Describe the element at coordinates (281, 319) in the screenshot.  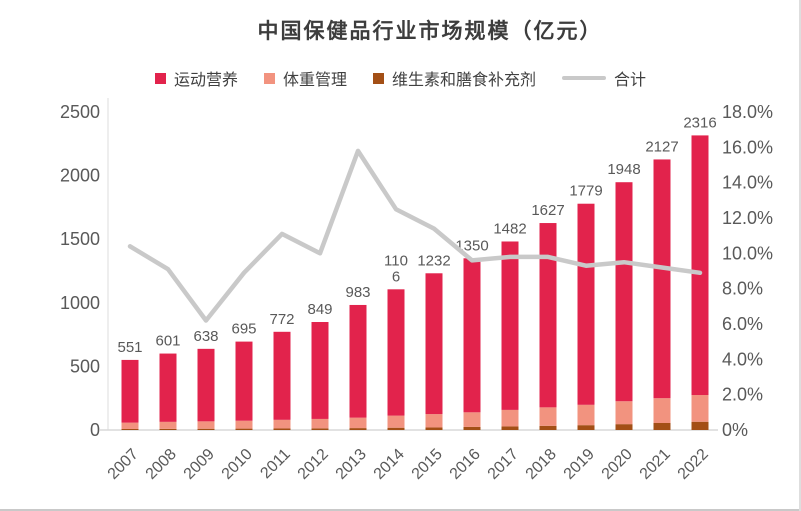
I see `bar-total-label: 772` at that location.